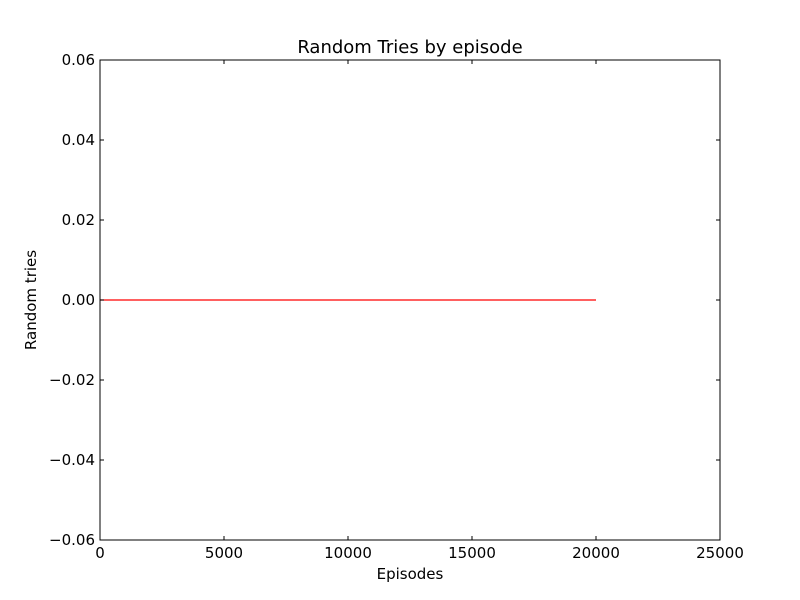 This screenshot has width=800, height=600. Describe the element at coordinates (78, 220) in the screenshot. I see `y-tick-label-4: 0.02` at that location.